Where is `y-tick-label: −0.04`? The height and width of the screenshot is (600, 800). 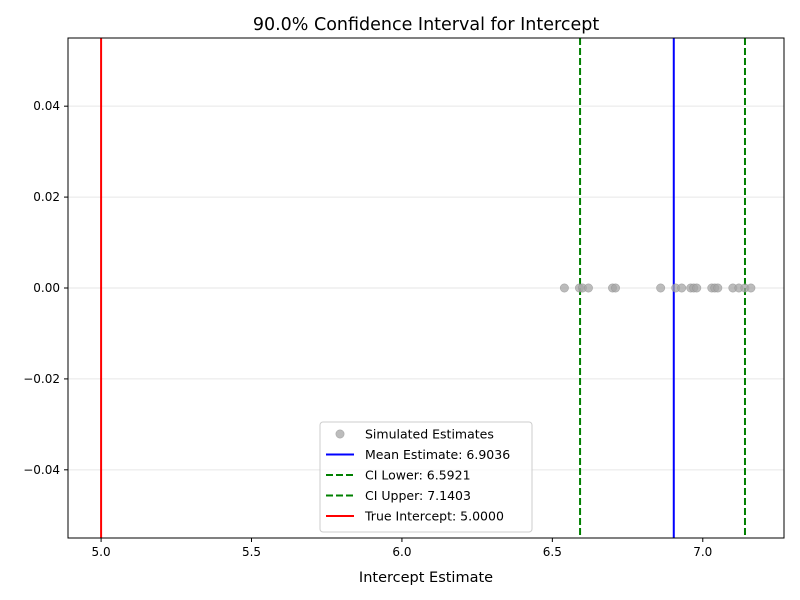 y-tick-label: −0.04 is located at coordinates (41, 470).